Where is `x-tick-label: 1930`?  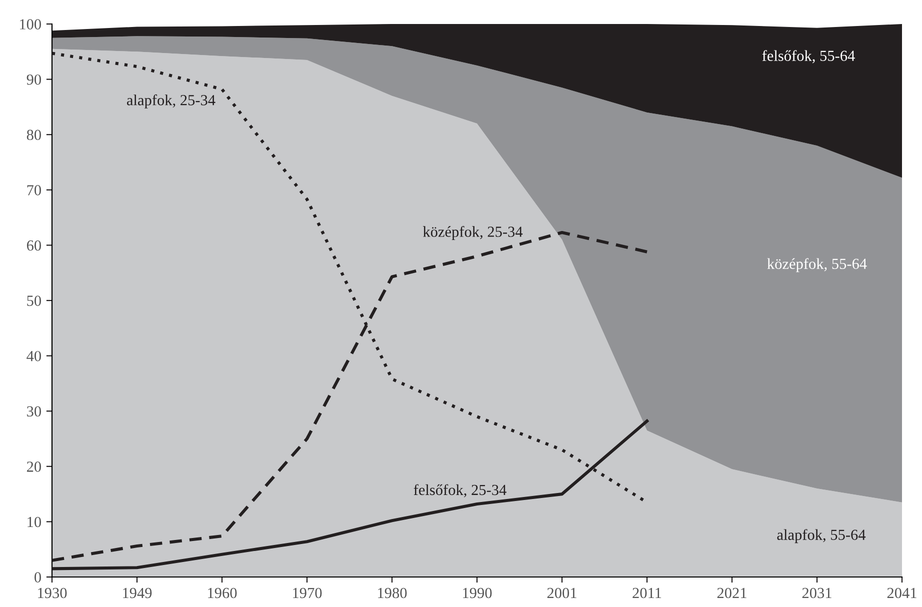 x-tick-label: 1930 is located at coordinates (52, 593).